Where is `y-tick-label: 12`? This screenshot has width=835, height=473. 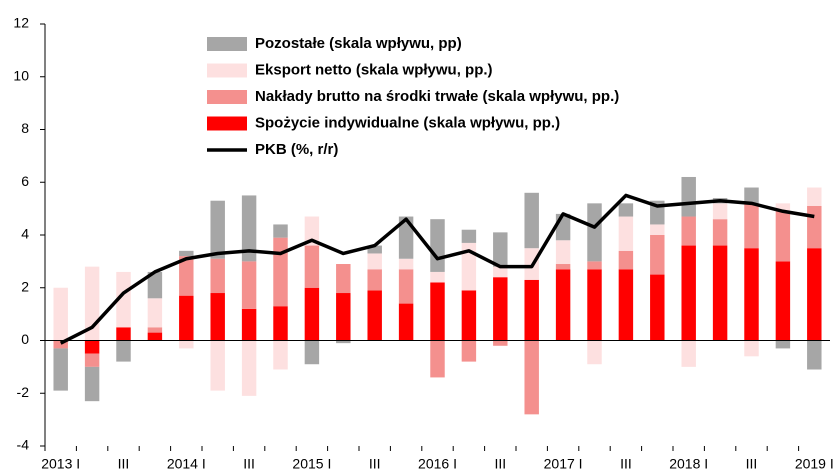
y-tick-label: 12 is located at coordinates (21, 23).